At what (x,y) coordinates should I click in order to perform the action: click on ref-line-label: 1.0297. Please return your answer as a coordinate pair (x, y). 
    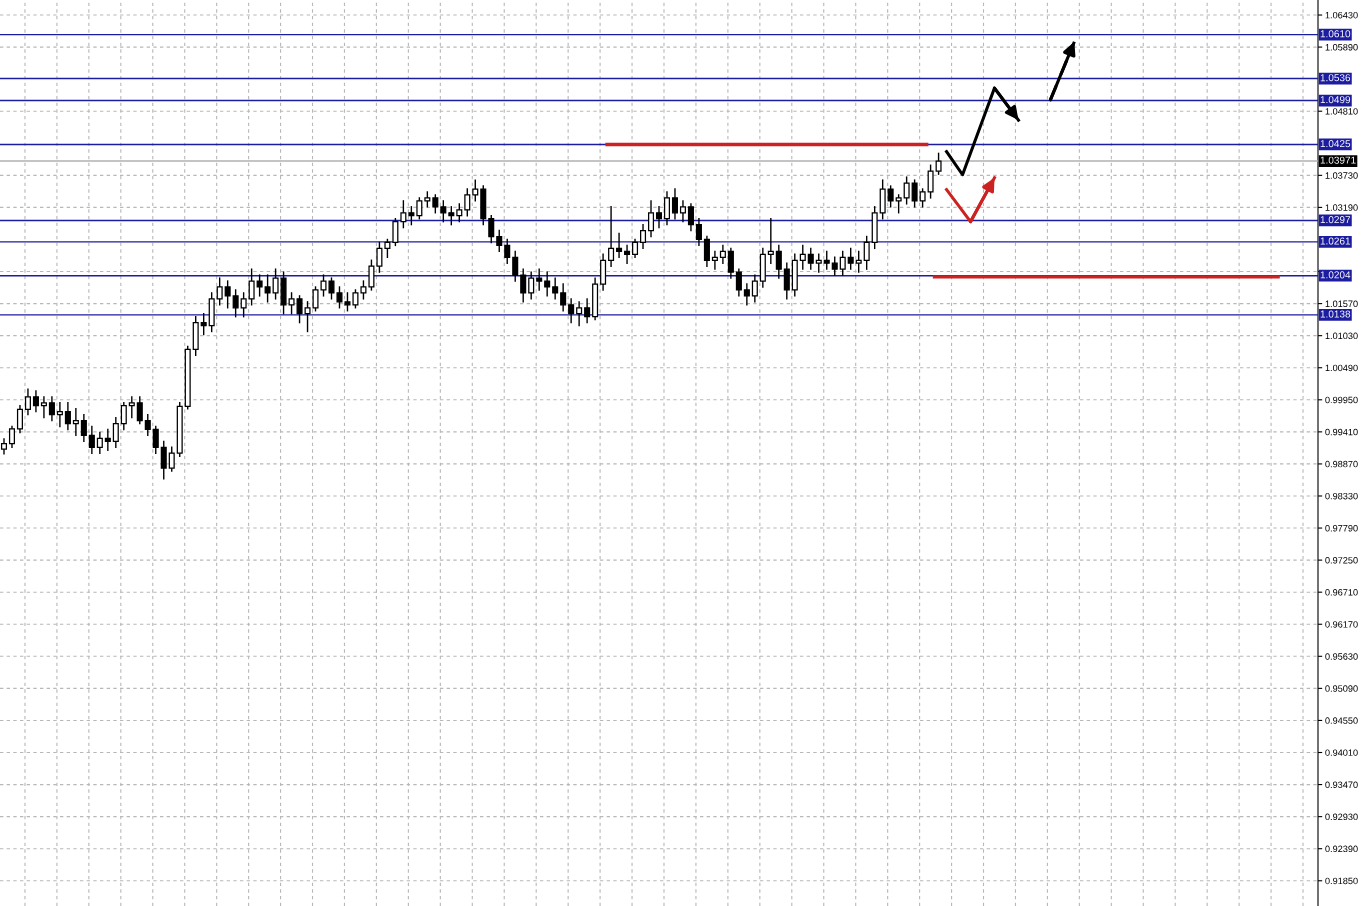
    Looking at the image, I should click on (1335, 220).